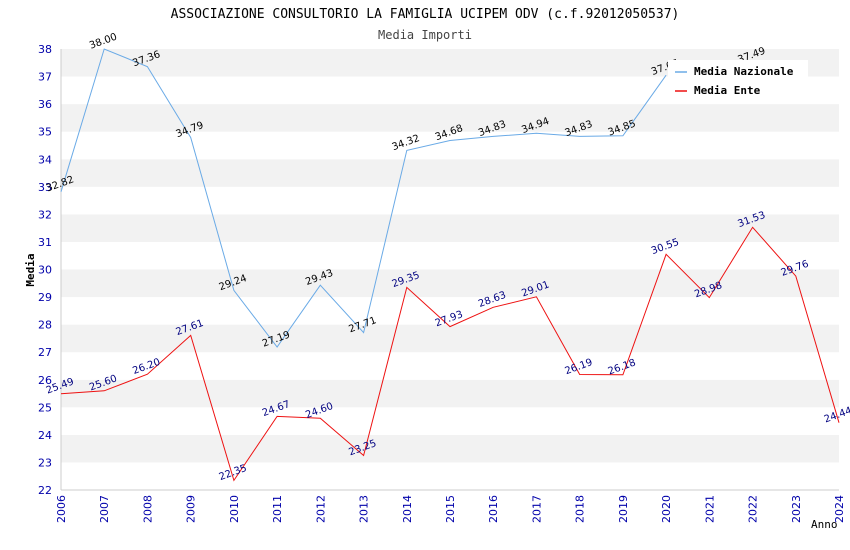  I want to click on y-tick-label: 30, so click(45, 270).